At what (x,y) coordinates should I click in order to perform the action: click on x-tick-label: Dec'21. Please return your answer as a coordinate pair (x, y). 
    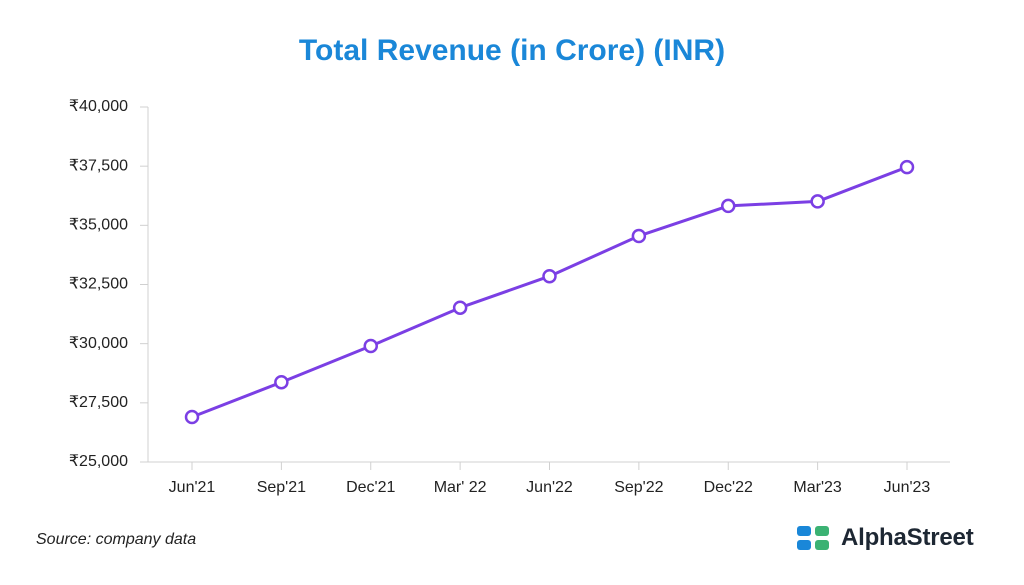
    Looking at the image, I should click on (370, 487).